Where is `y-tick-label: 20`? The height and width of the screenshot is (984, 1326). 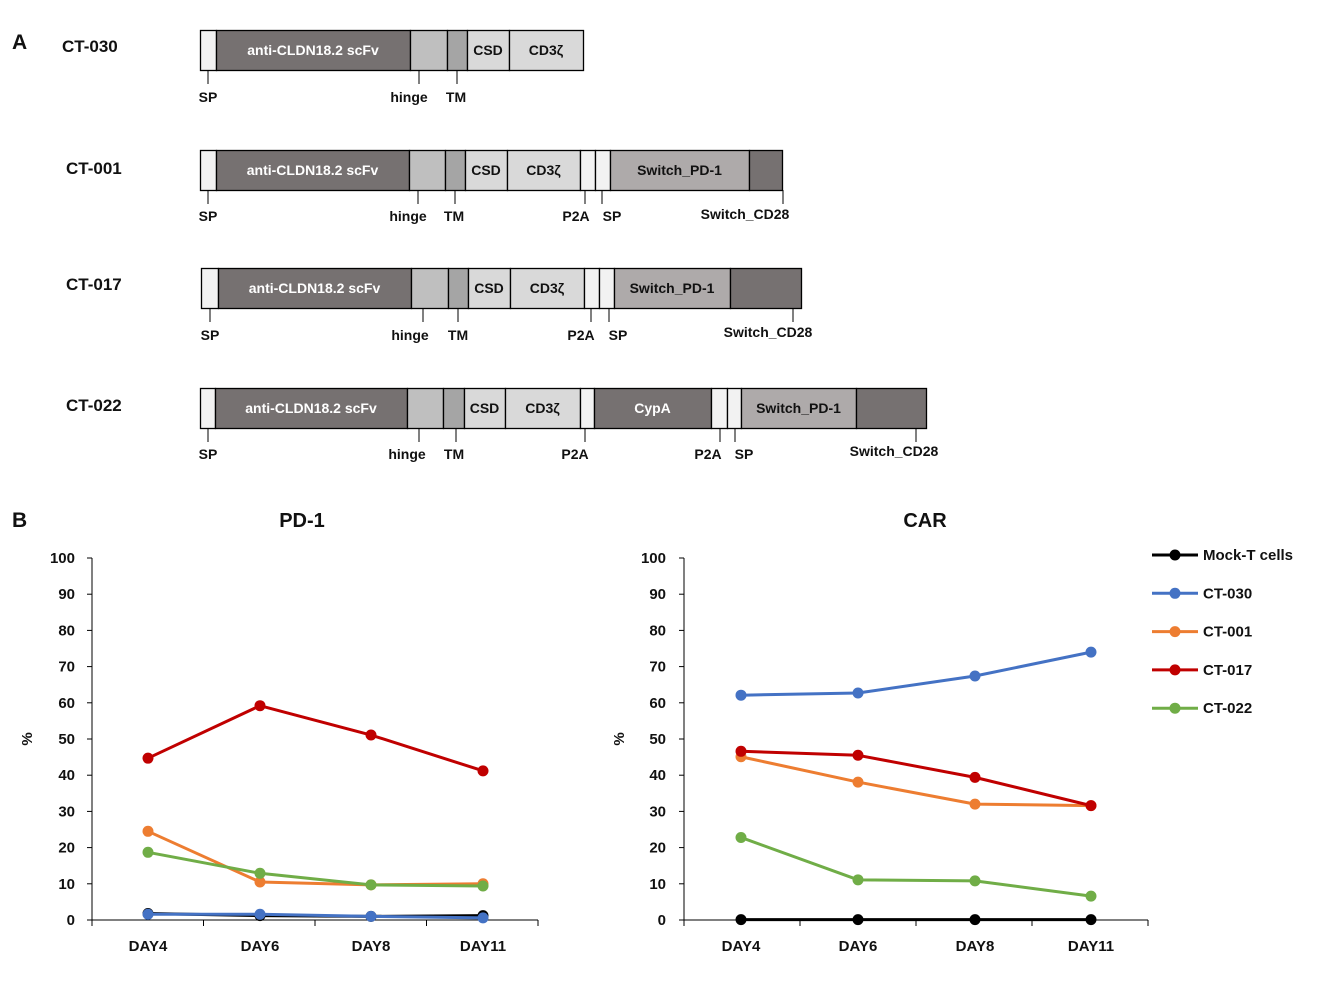 y-tick-label: 20 is located at coordinates (66, 848).